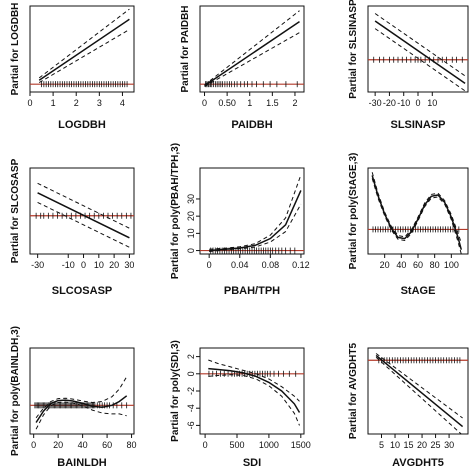 Image resolution: width=474 pixels, height=474 pixels. Describe the element at coordinates (301, 265) in the screenshot. I see `x-tick-label: 0.12` at that location.